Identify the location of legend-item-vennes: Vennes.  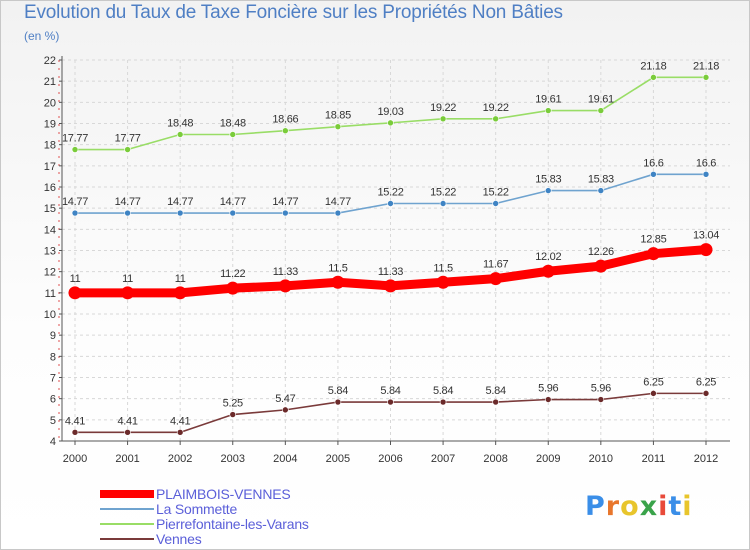
(204, 539).